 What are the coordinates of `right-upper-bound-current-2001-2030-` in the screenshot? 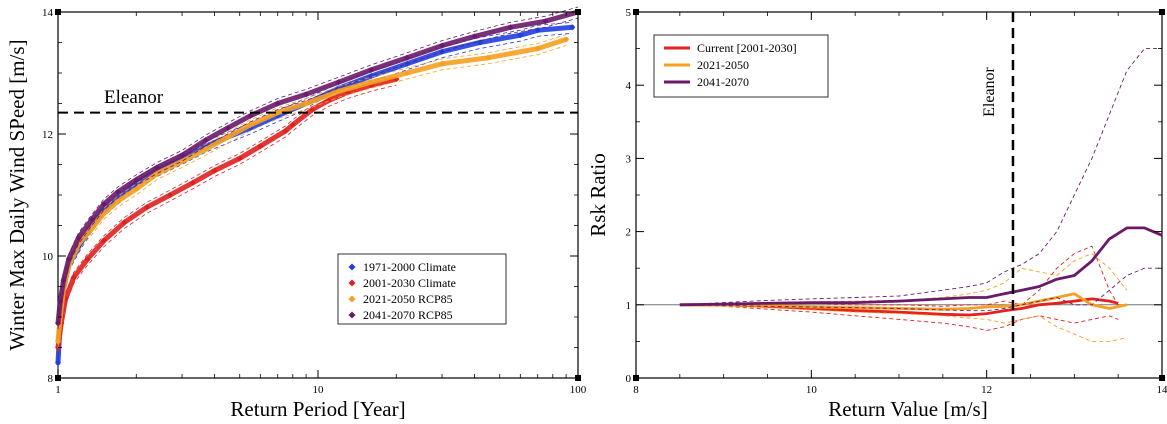 It's located at (899, 276).